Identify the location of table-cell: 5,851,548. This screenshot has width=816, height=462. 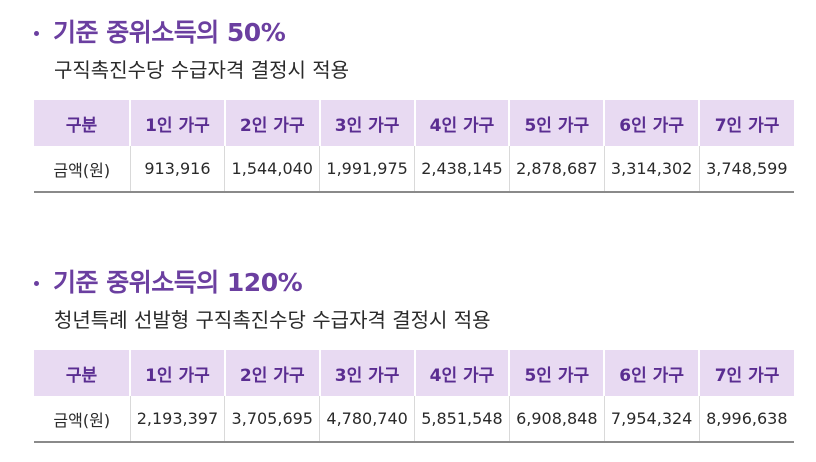
(462, 419).